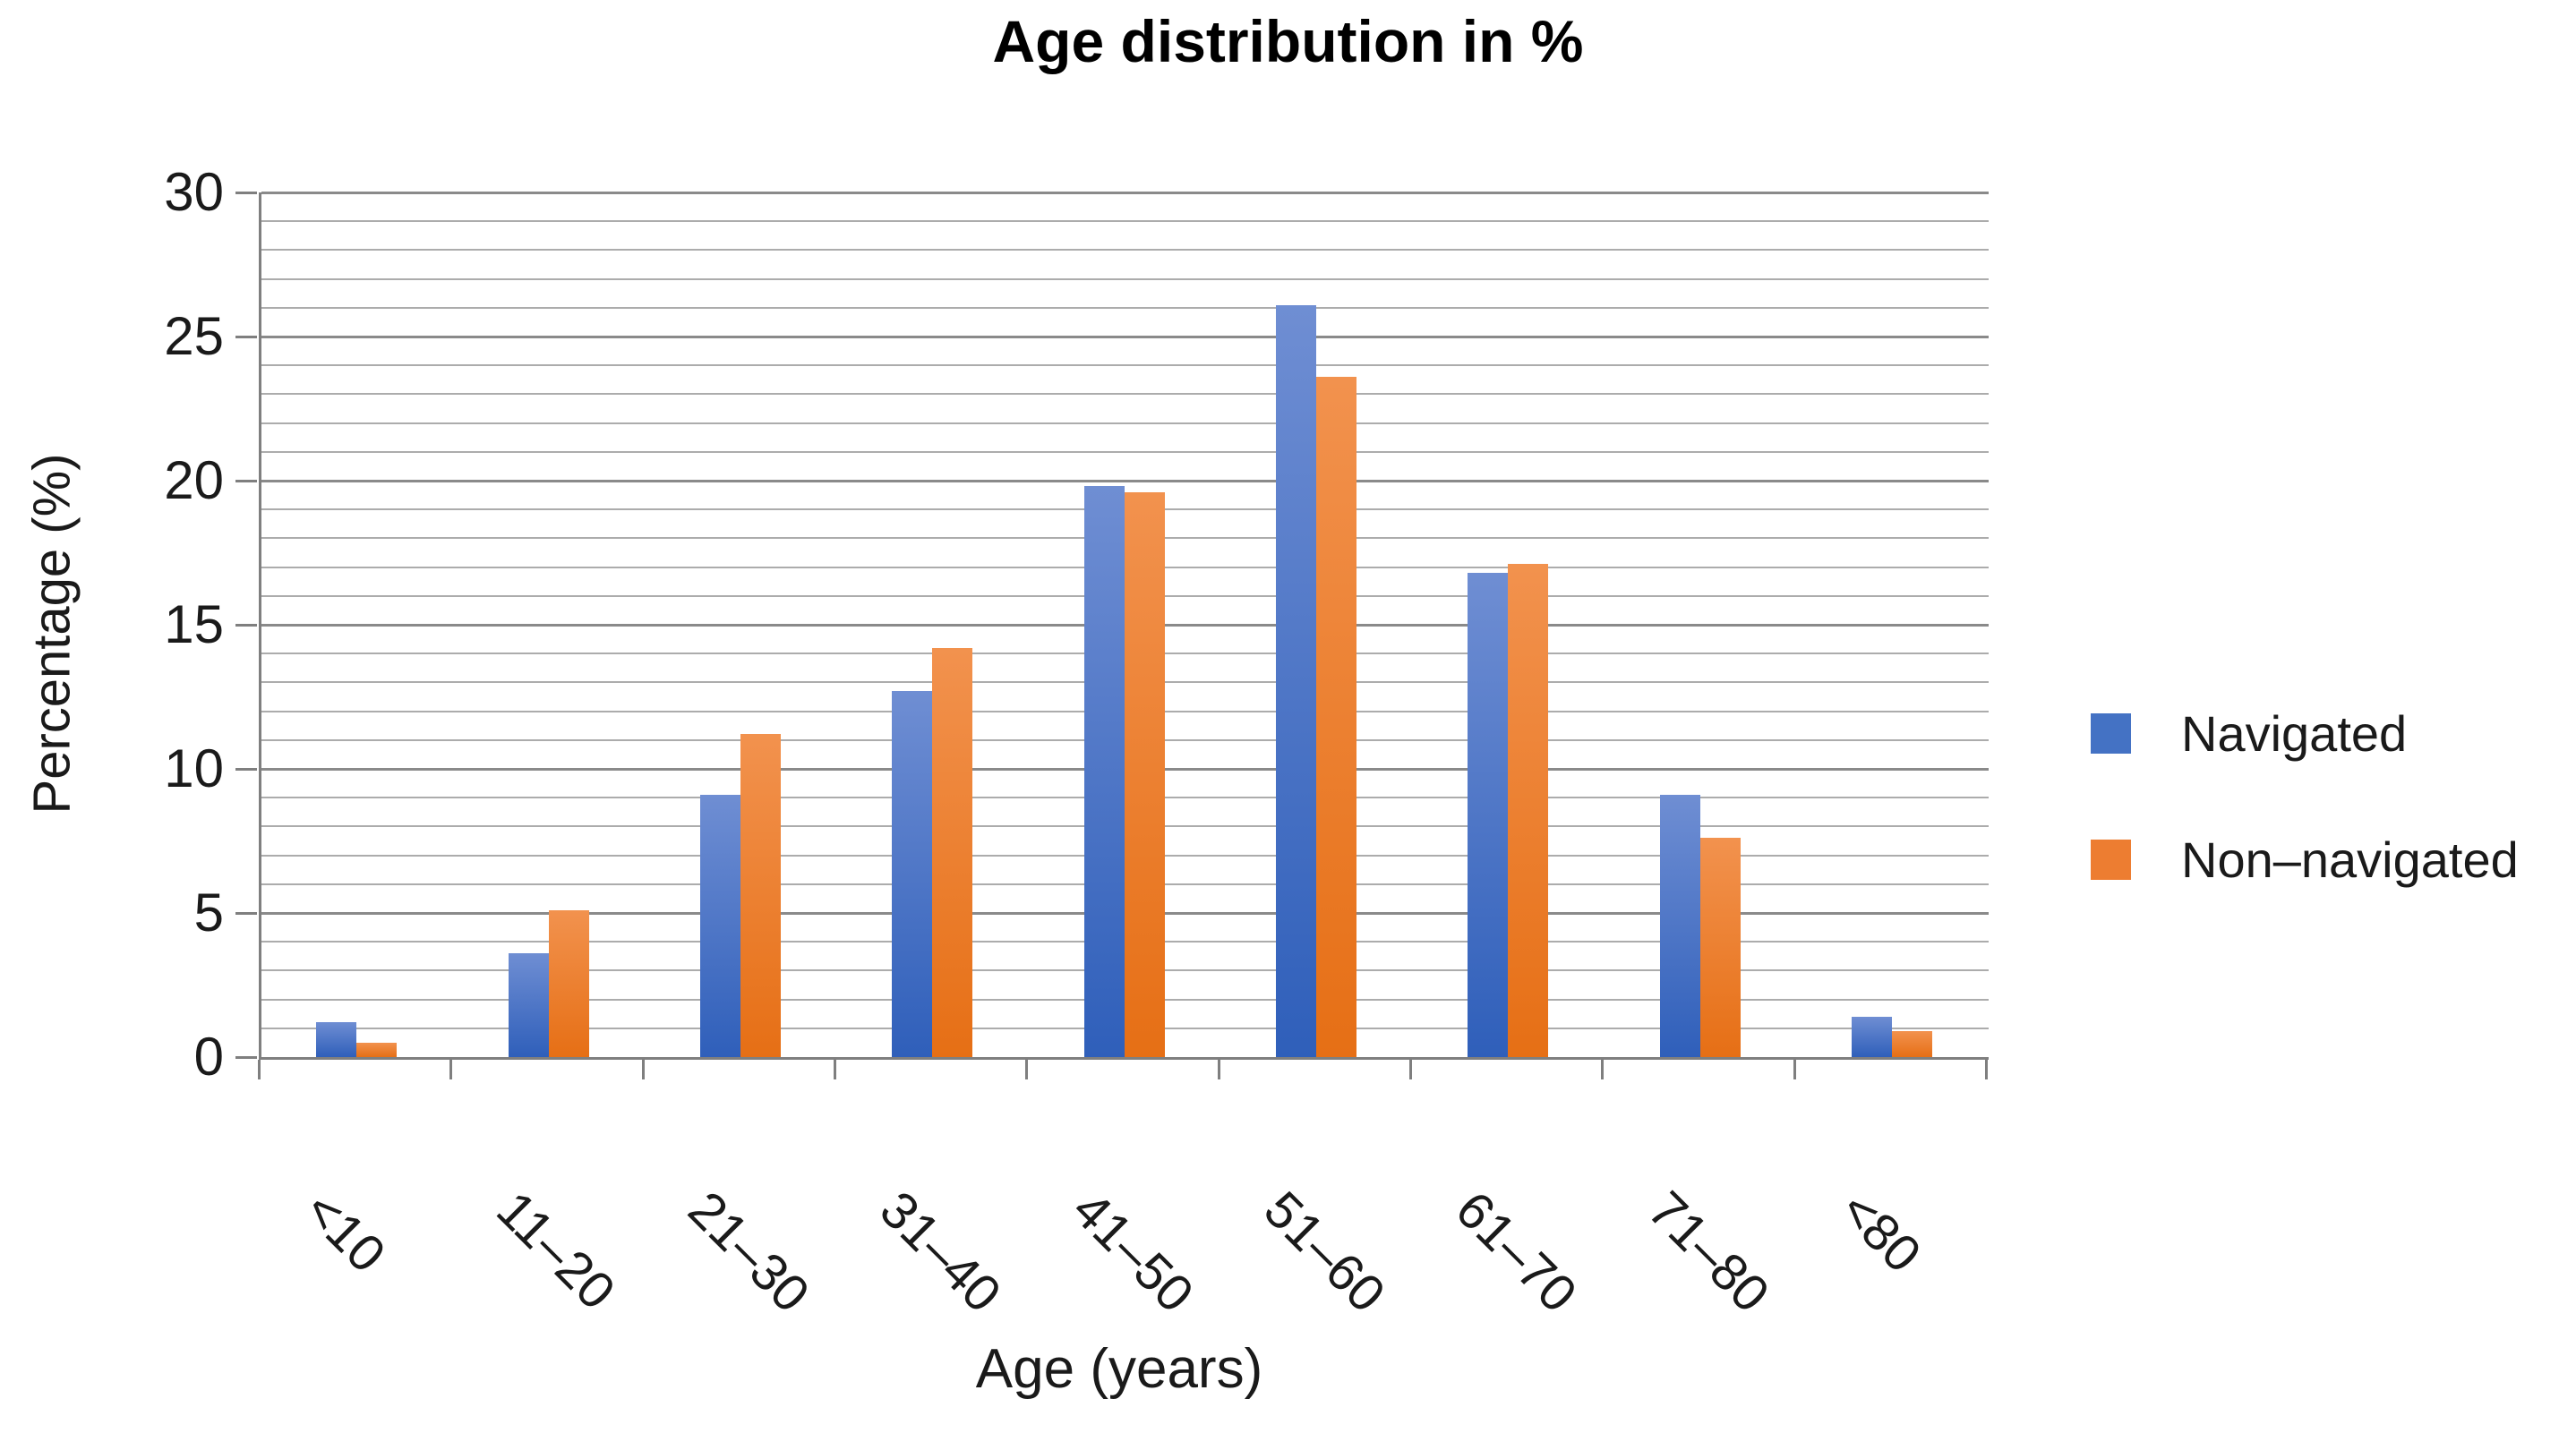 This screenshot has height=1433, width=2576. I want to click on x-axis-category-label: <80, so click(1880, 1232).